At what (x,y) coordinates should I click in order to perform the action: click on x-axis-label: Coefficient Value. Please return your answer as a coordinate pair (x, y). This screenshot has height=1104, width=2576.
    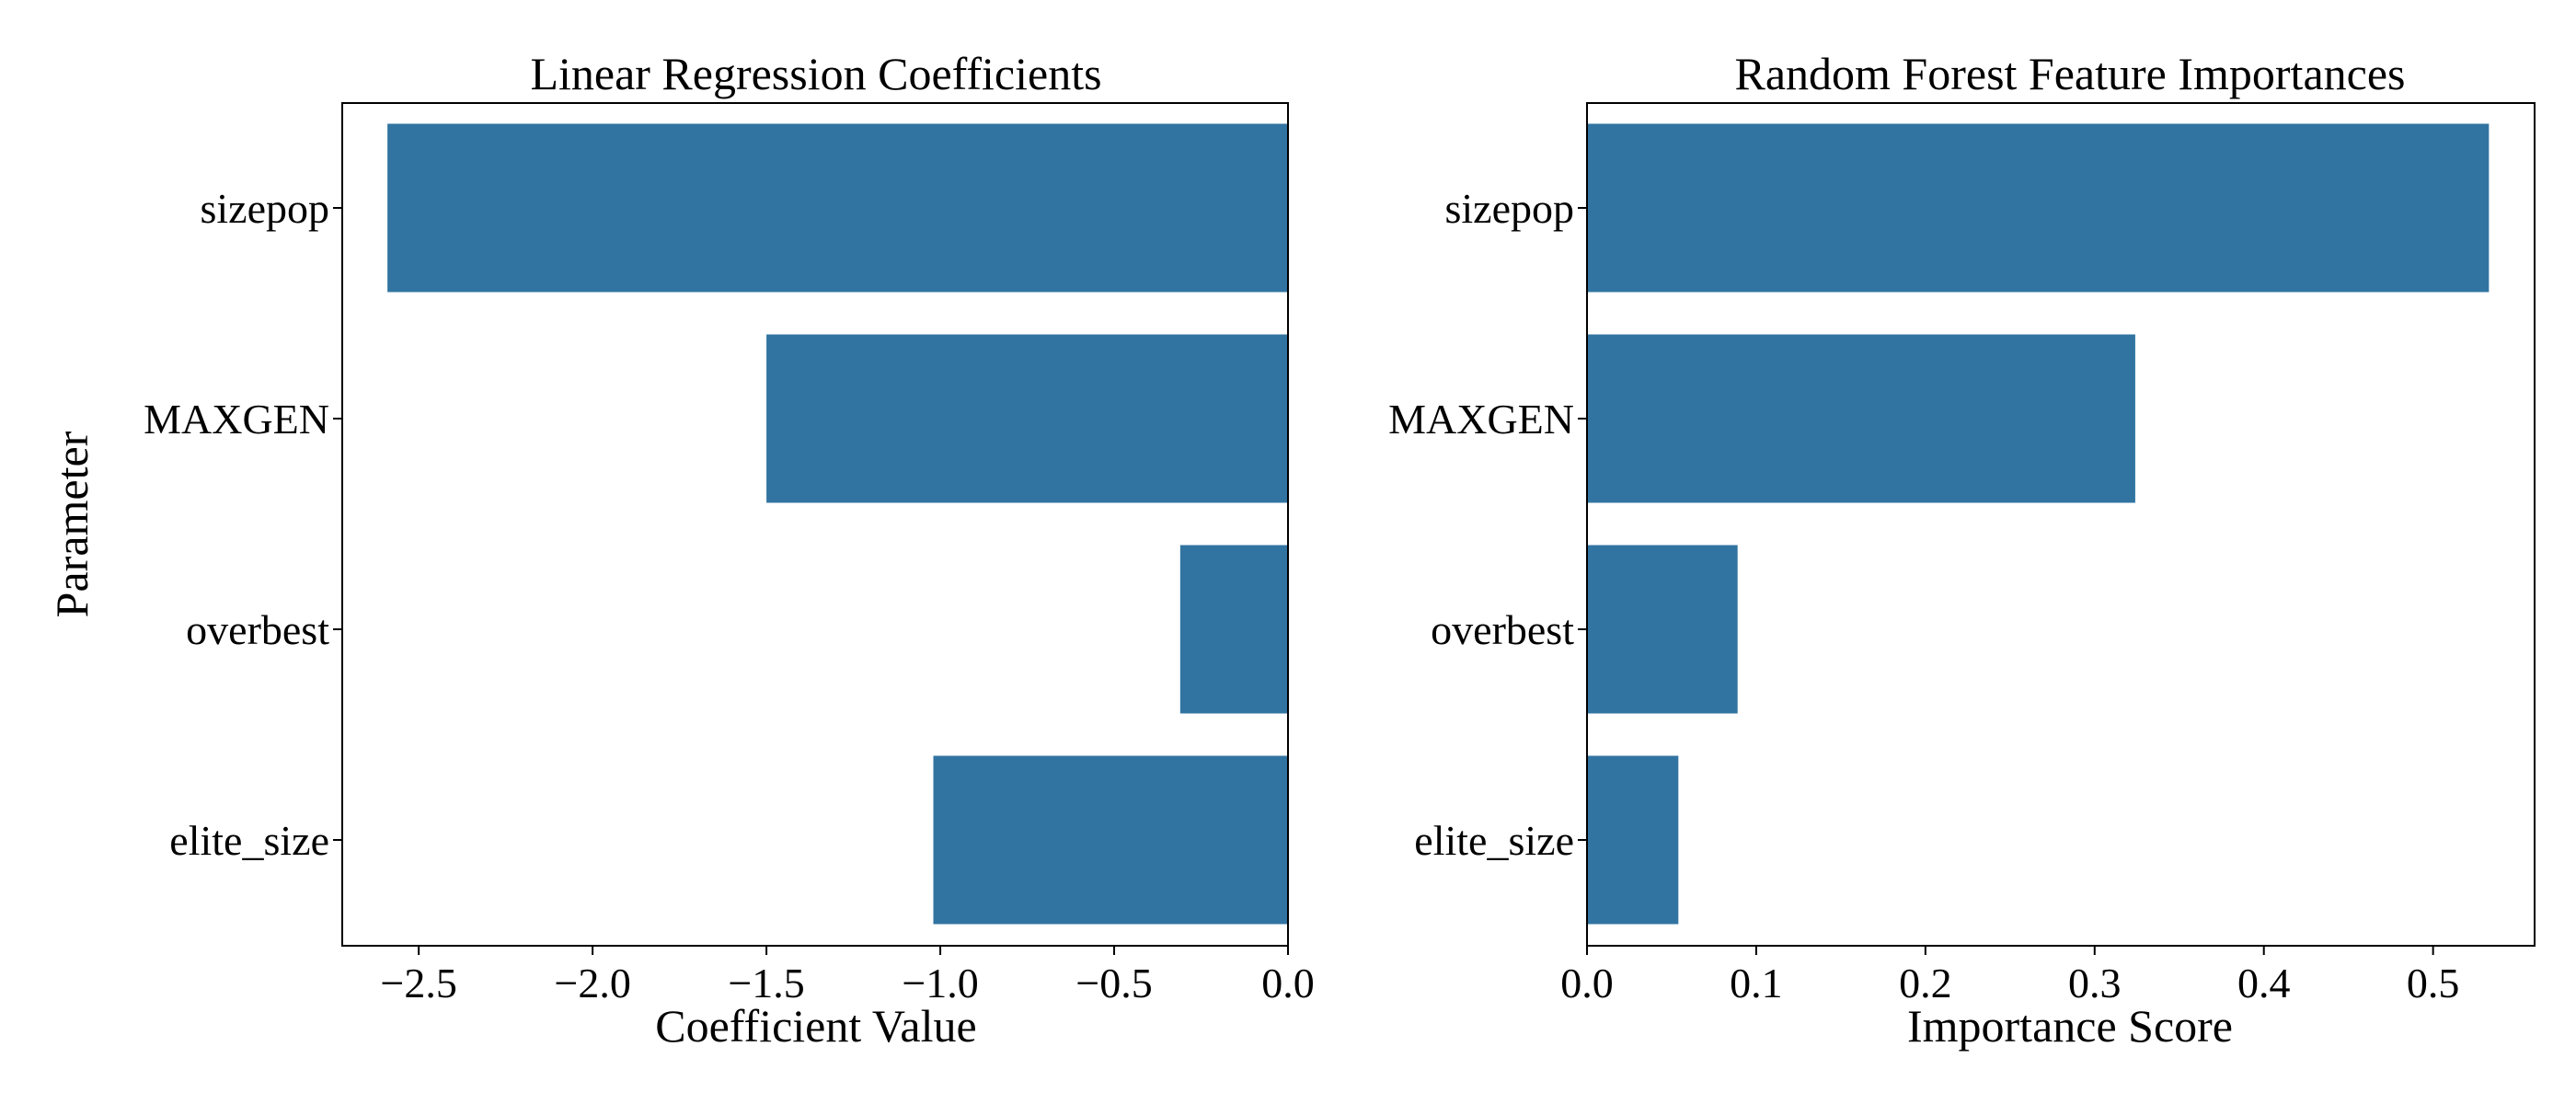
    Looking at the image, I should click on (815, 1026).